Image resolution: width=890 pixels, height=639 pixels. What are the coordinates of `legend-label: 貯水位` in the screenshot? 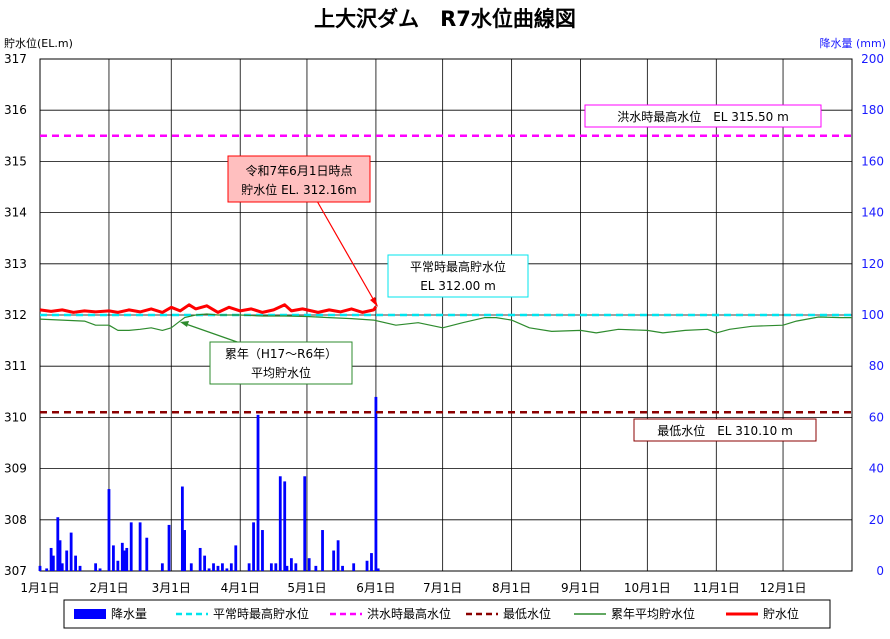 It's located at (781, 613).